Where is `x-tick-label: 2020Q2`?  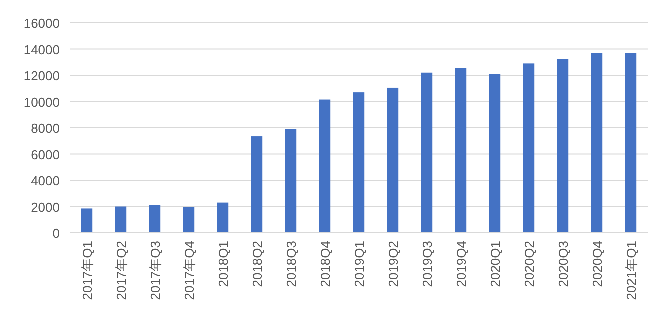 x-tick-label: 2020Q2 is located at coordinates (529, 264).